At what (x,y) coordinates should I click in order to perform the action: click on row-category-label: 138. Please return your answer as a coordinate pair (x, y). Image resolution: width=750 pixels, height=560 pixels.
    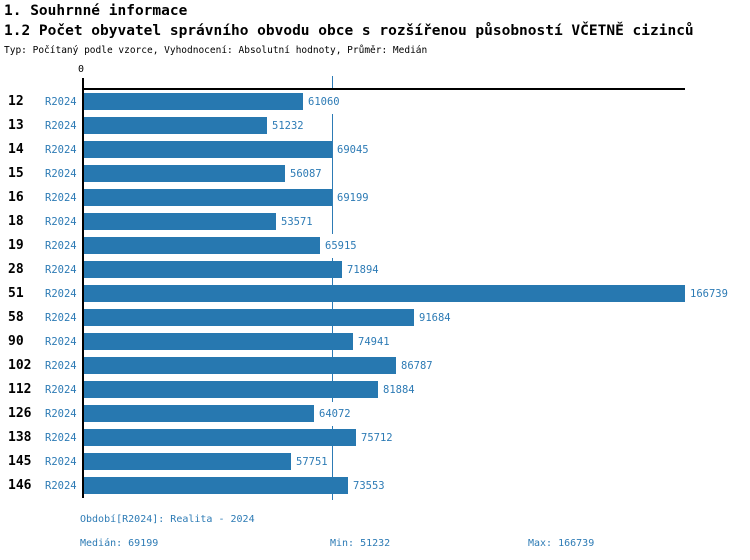
    Looking at the image, I should click on (20, 437).